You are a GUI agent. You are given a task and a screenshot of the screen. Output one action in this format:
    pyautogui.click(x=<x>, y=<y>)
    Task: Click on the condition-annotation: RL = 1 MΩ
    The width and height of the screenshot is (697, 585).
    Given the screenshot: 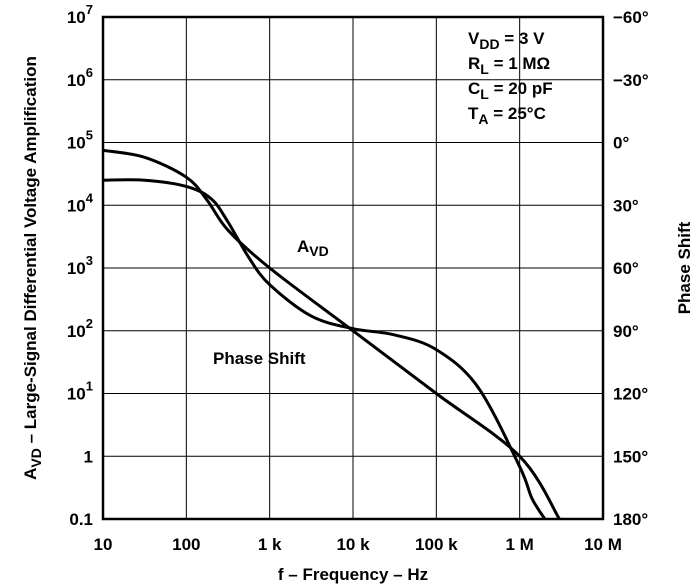 What is the action you would take?
    pyautogui.click(x=509, y=65)
    